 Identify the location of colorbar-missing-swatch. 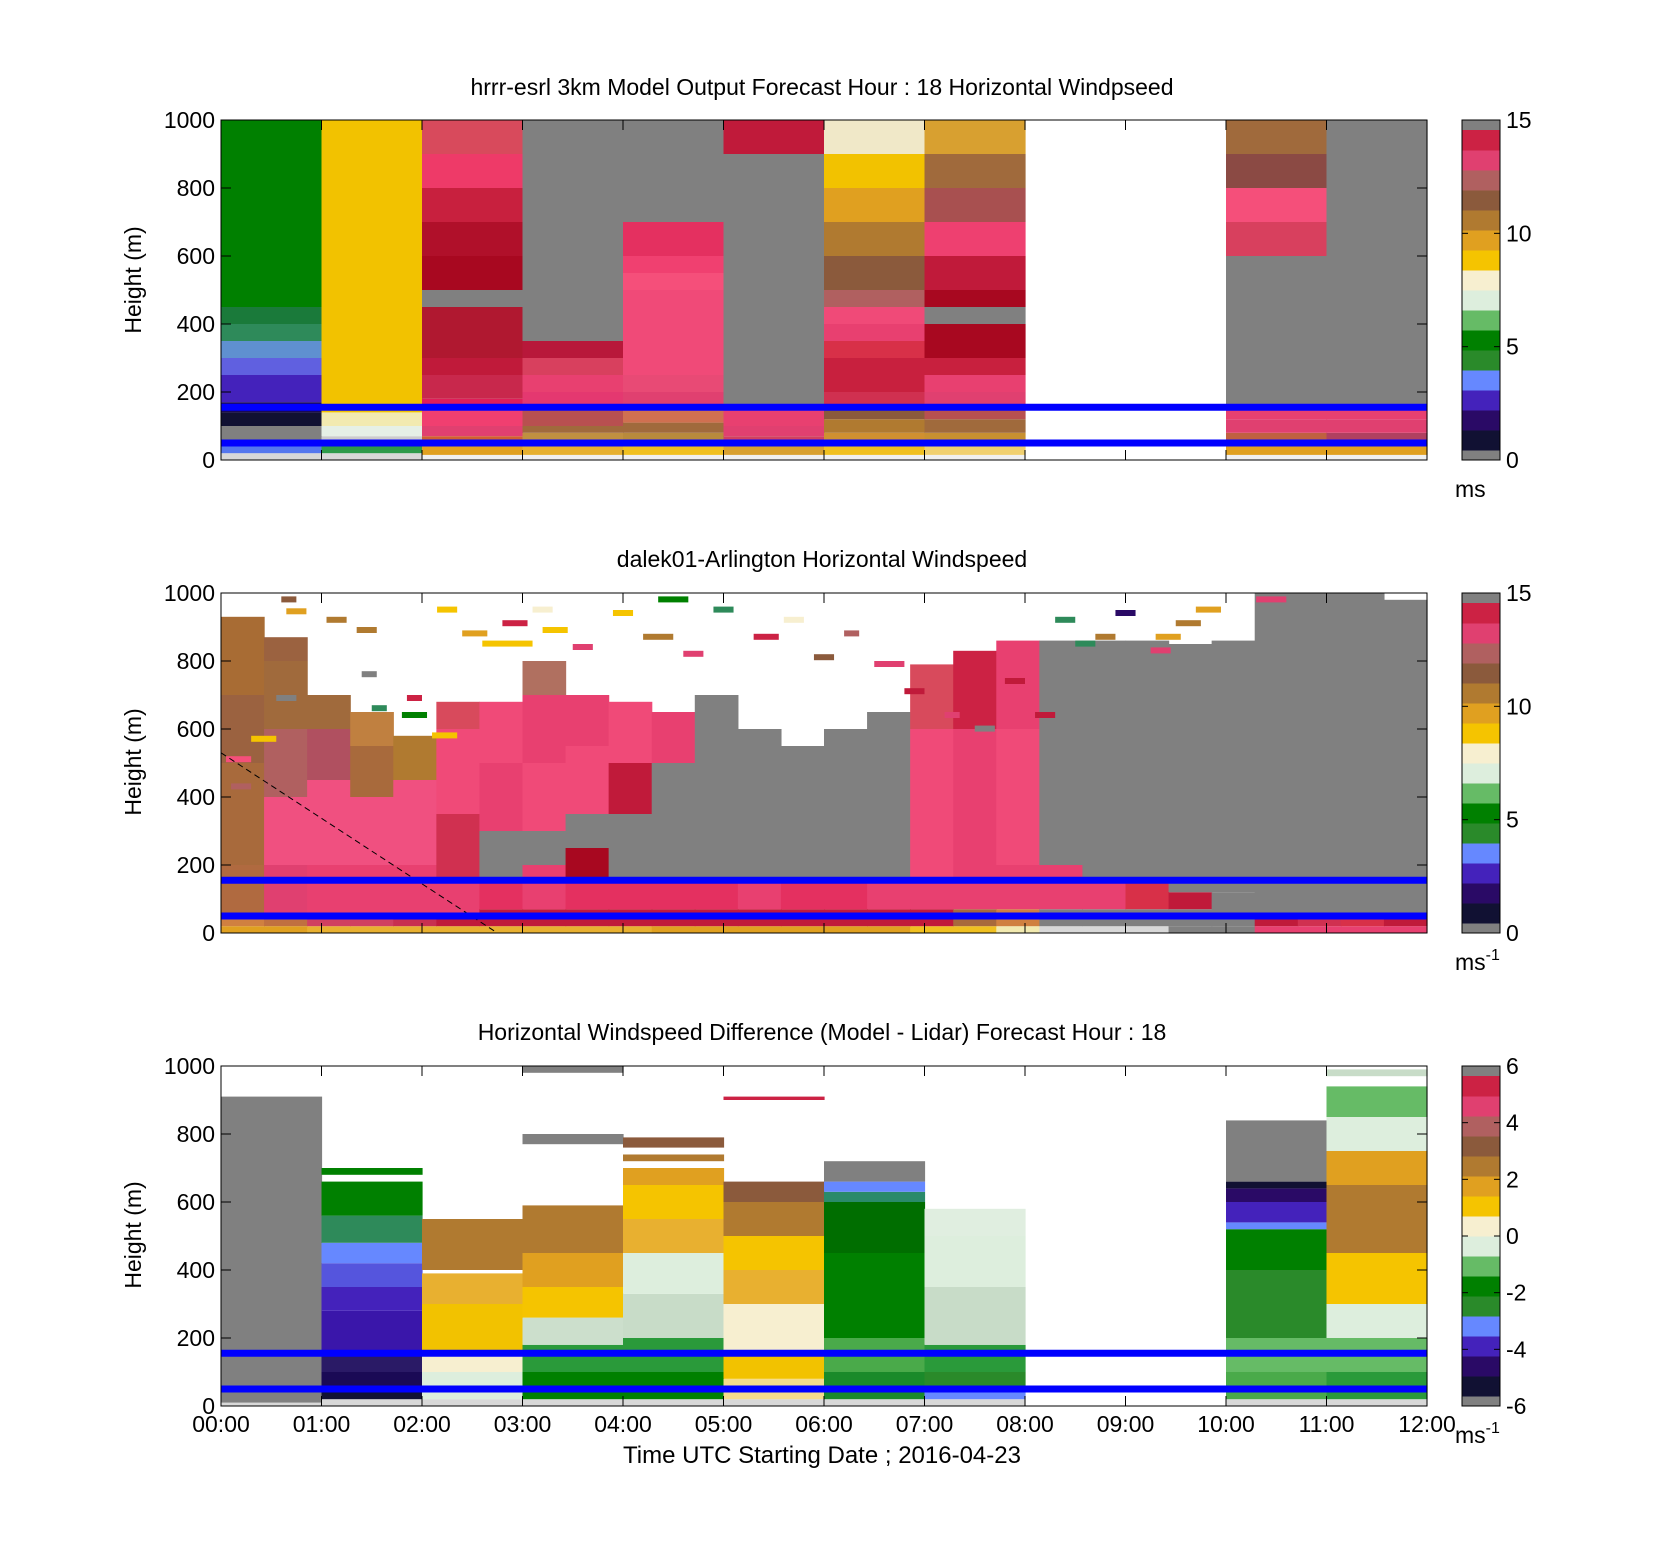
(1481, 598).